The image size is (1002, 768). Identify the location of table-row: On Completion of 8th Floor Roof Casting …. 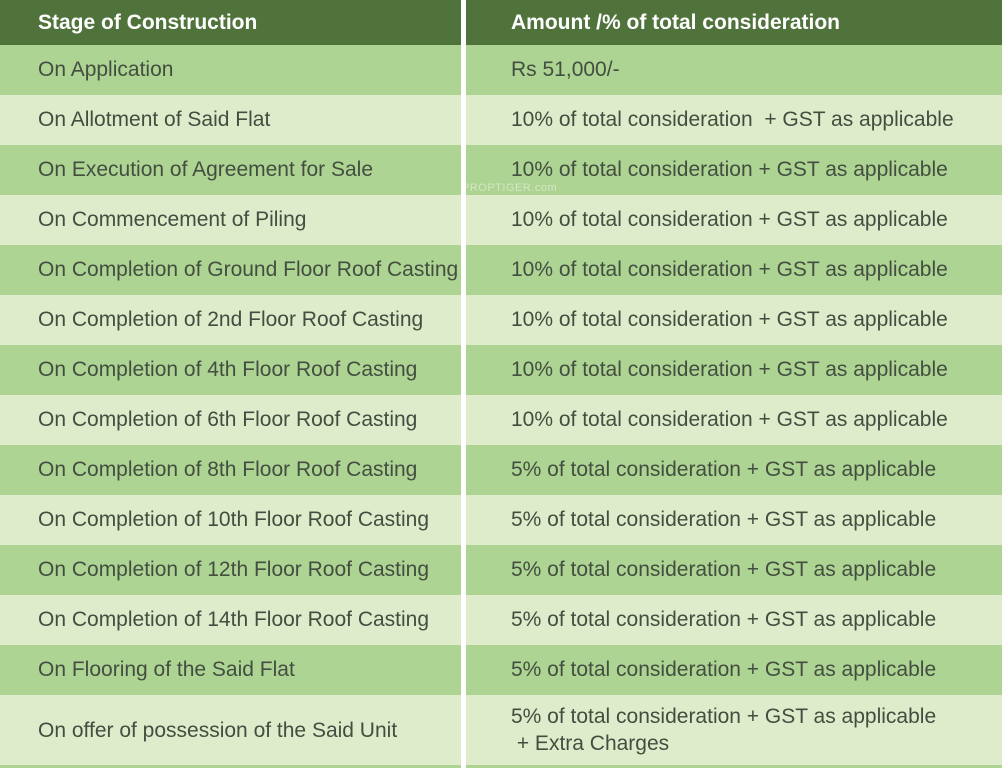
(501, 470).